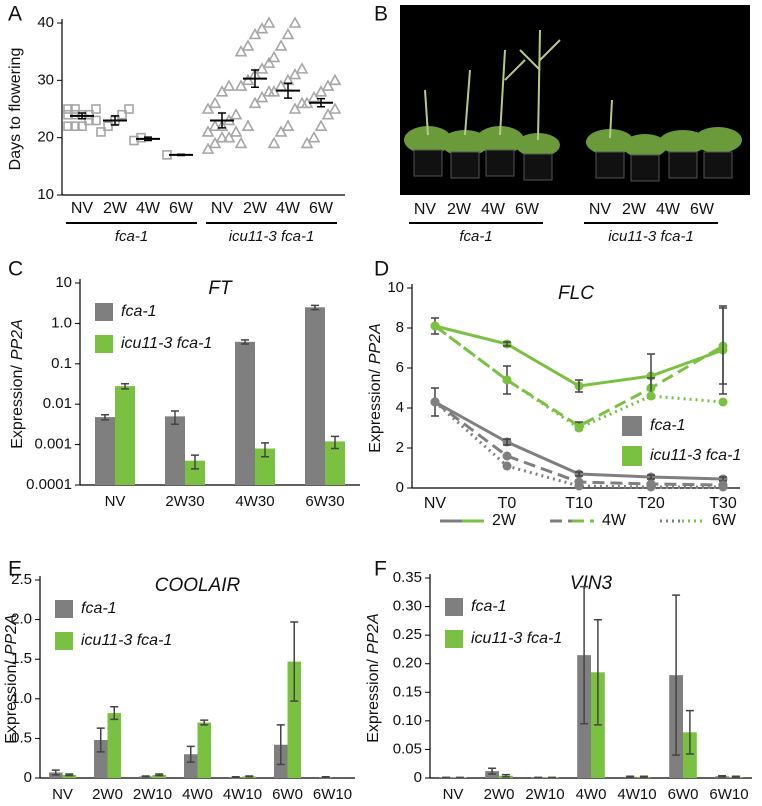 The image size is (762, 806). I want to click on x-tick-label: T0, so click(507, 503).